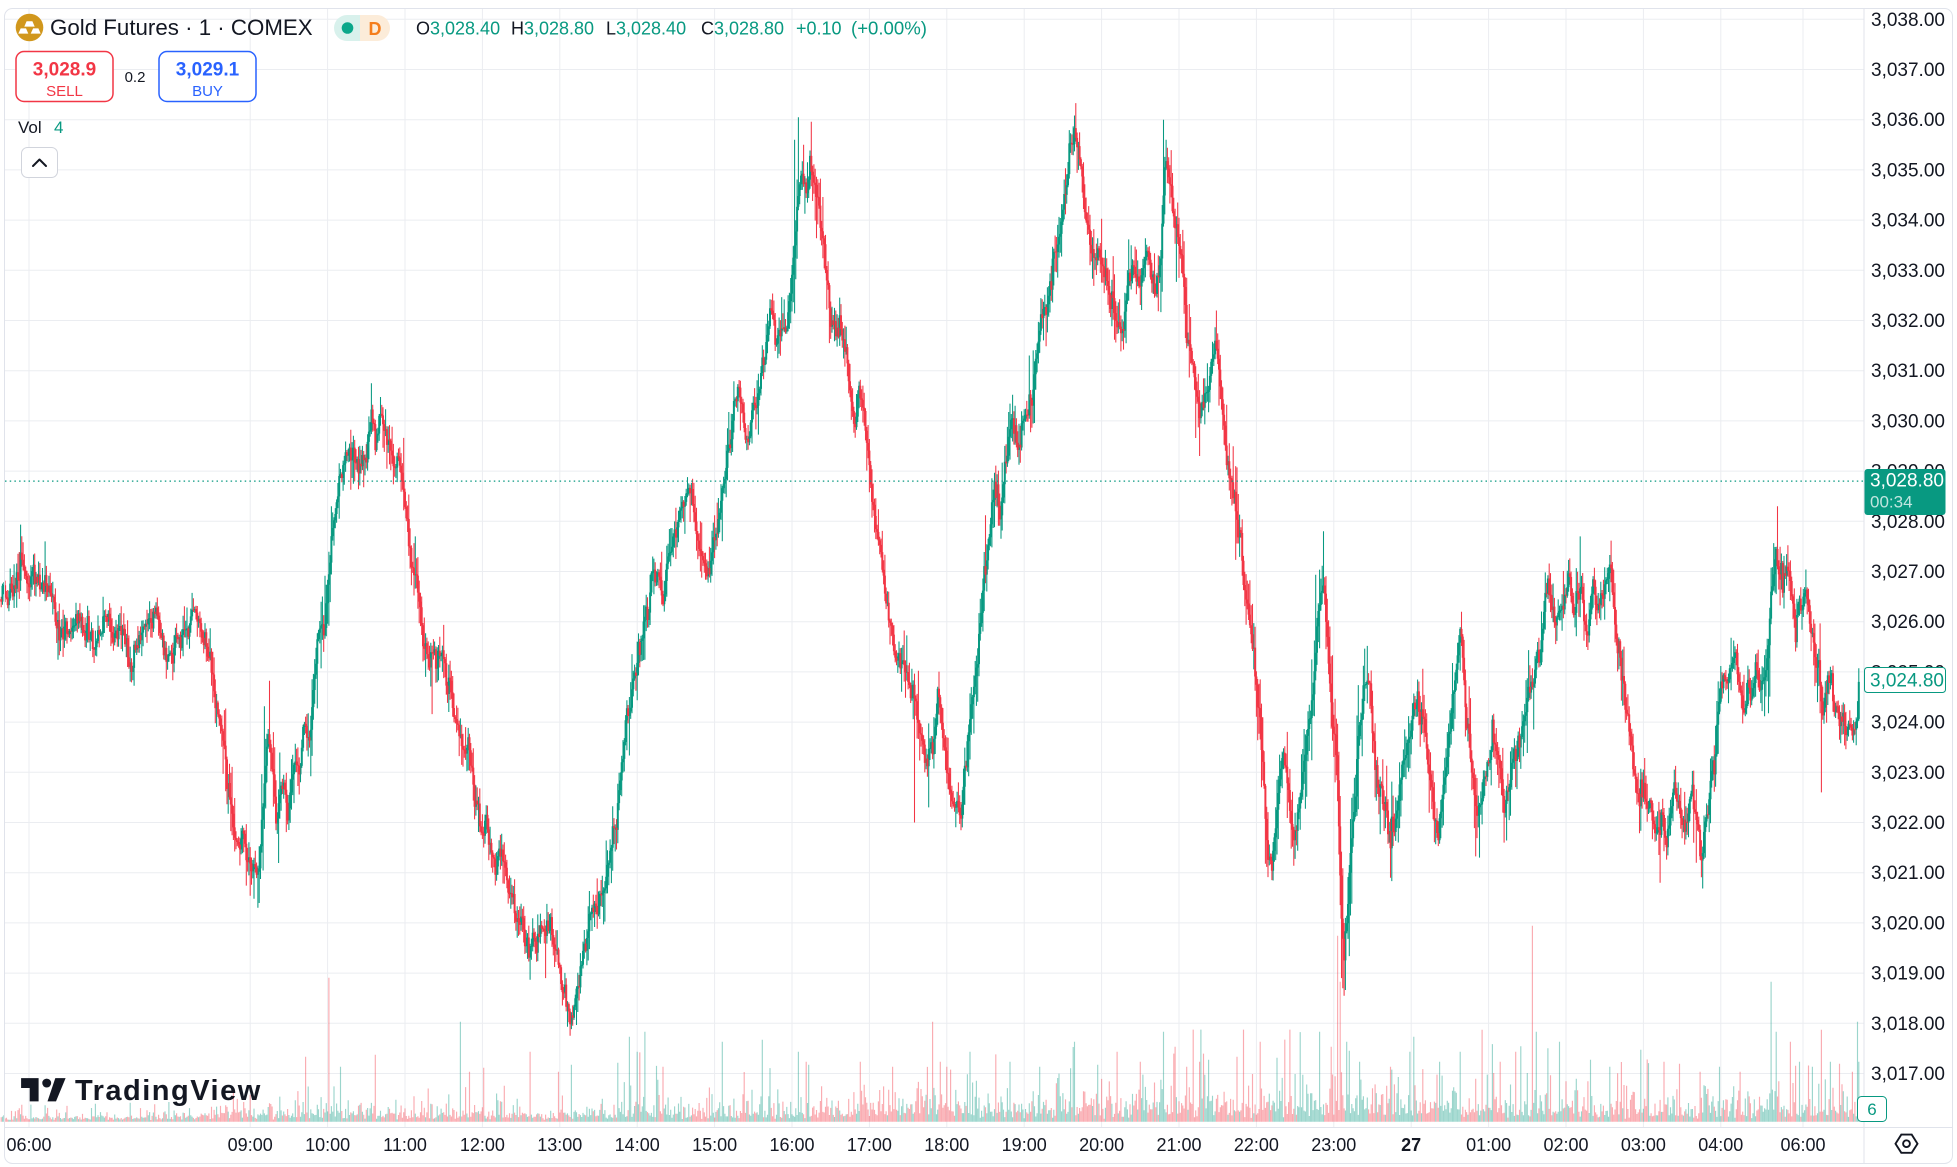 This screenshot has height=1167, width=1957. I want to click on svg-text: 10:00, so click(327, 1145).